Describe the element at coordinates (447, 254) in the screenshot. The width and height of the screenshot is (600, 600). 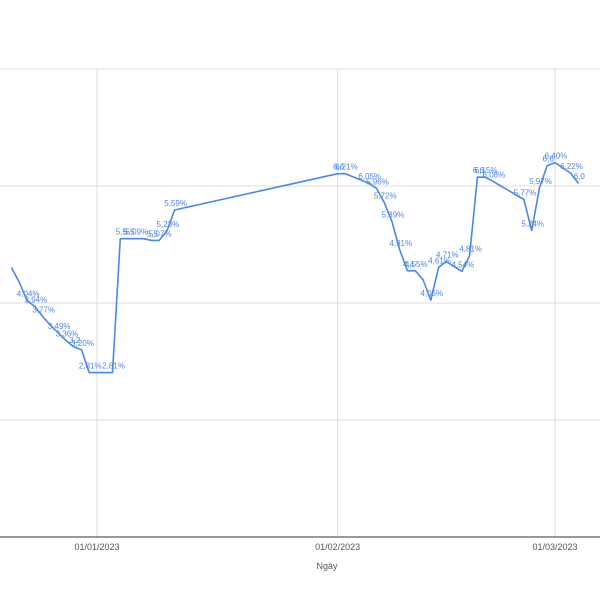
I see `data-label: 4,71%` at that location.